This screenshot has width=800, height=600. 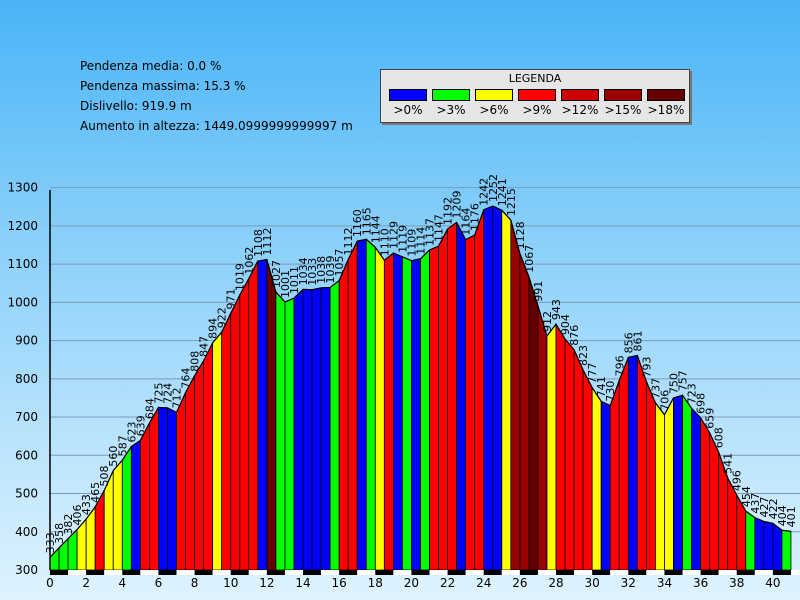 What do you see at coordinates (494, 103) in the screenshot?
I see `legend-item: >6%` at bounding box center [494, 103].